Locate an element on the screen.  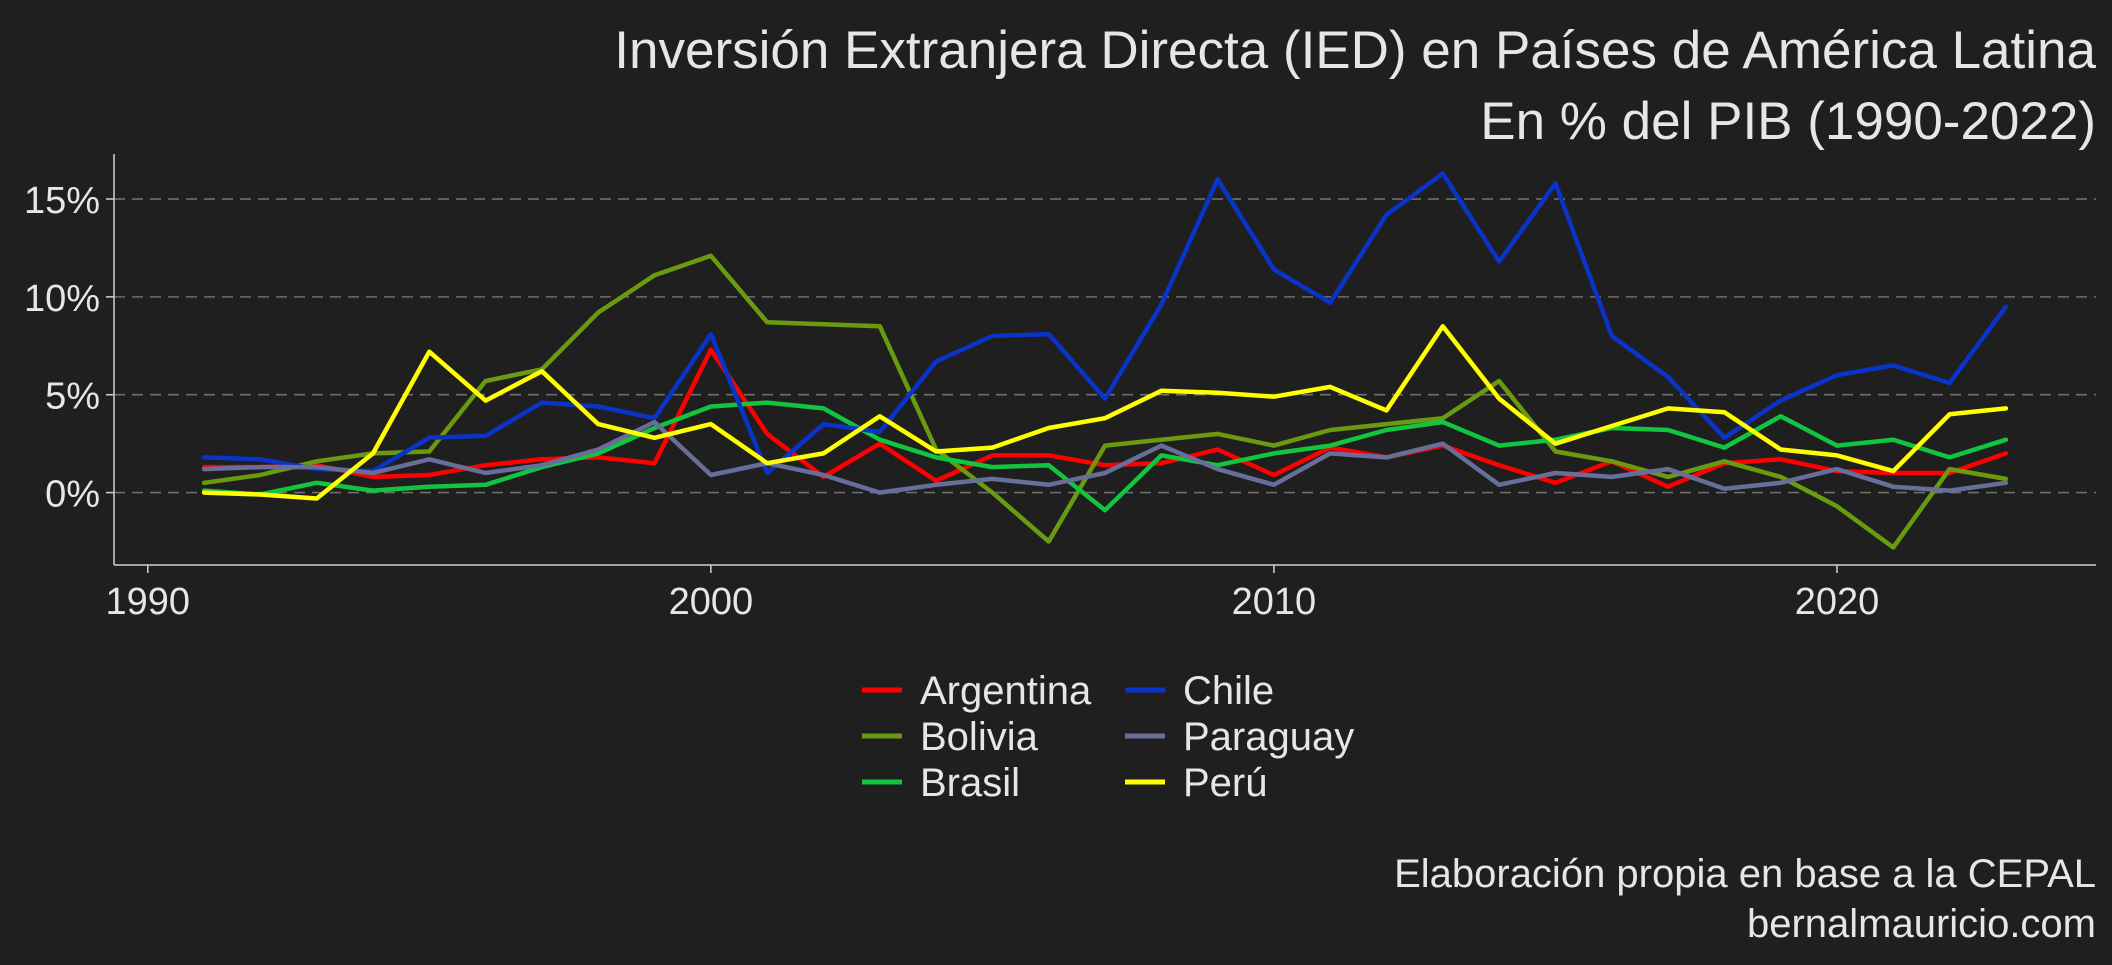
legend-label-chile: Chile is located at coordinates (1228, 691).